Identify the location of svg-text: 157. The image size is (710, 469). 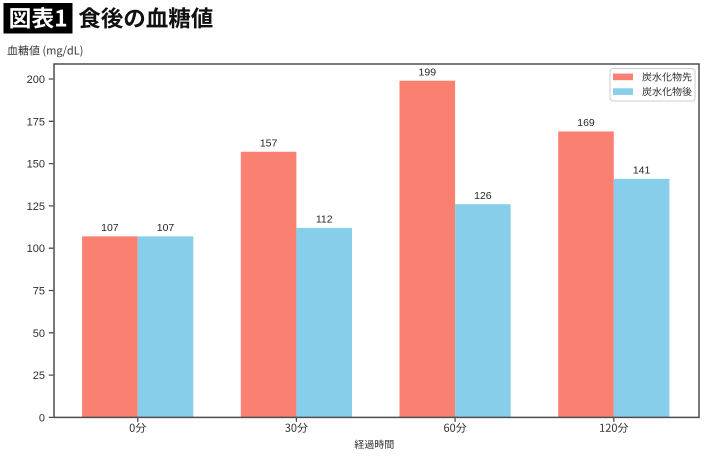
(269, 143).